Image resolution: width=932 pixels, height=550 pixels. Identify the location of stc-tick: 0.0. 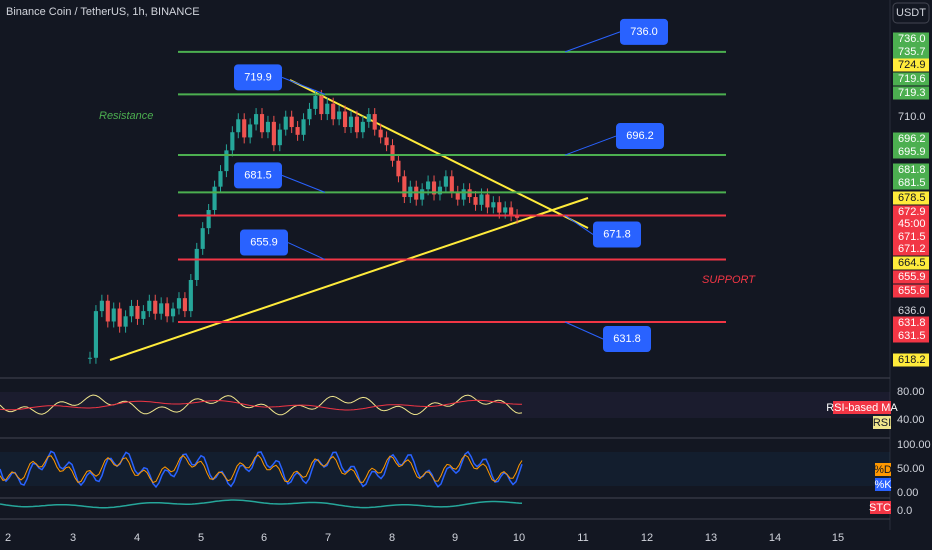
(904, 511).